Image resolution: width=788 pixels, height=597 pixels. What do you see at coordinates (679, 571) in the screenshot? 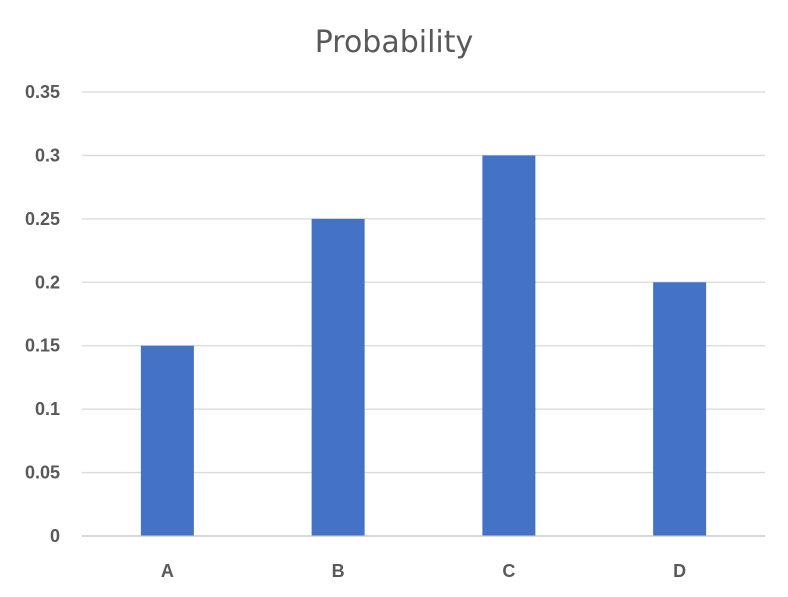
I see `x-tick-label: D` at bounding box center [679, 571].